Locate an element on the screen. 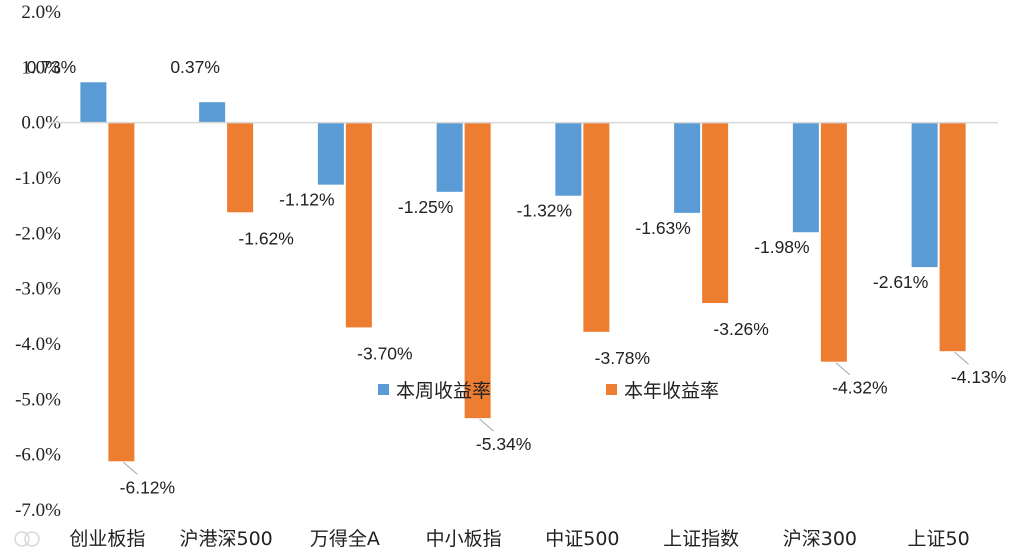 This screenshot has width=1019, height=557. data-label: -5.34% is located at coordinates (503, 444).